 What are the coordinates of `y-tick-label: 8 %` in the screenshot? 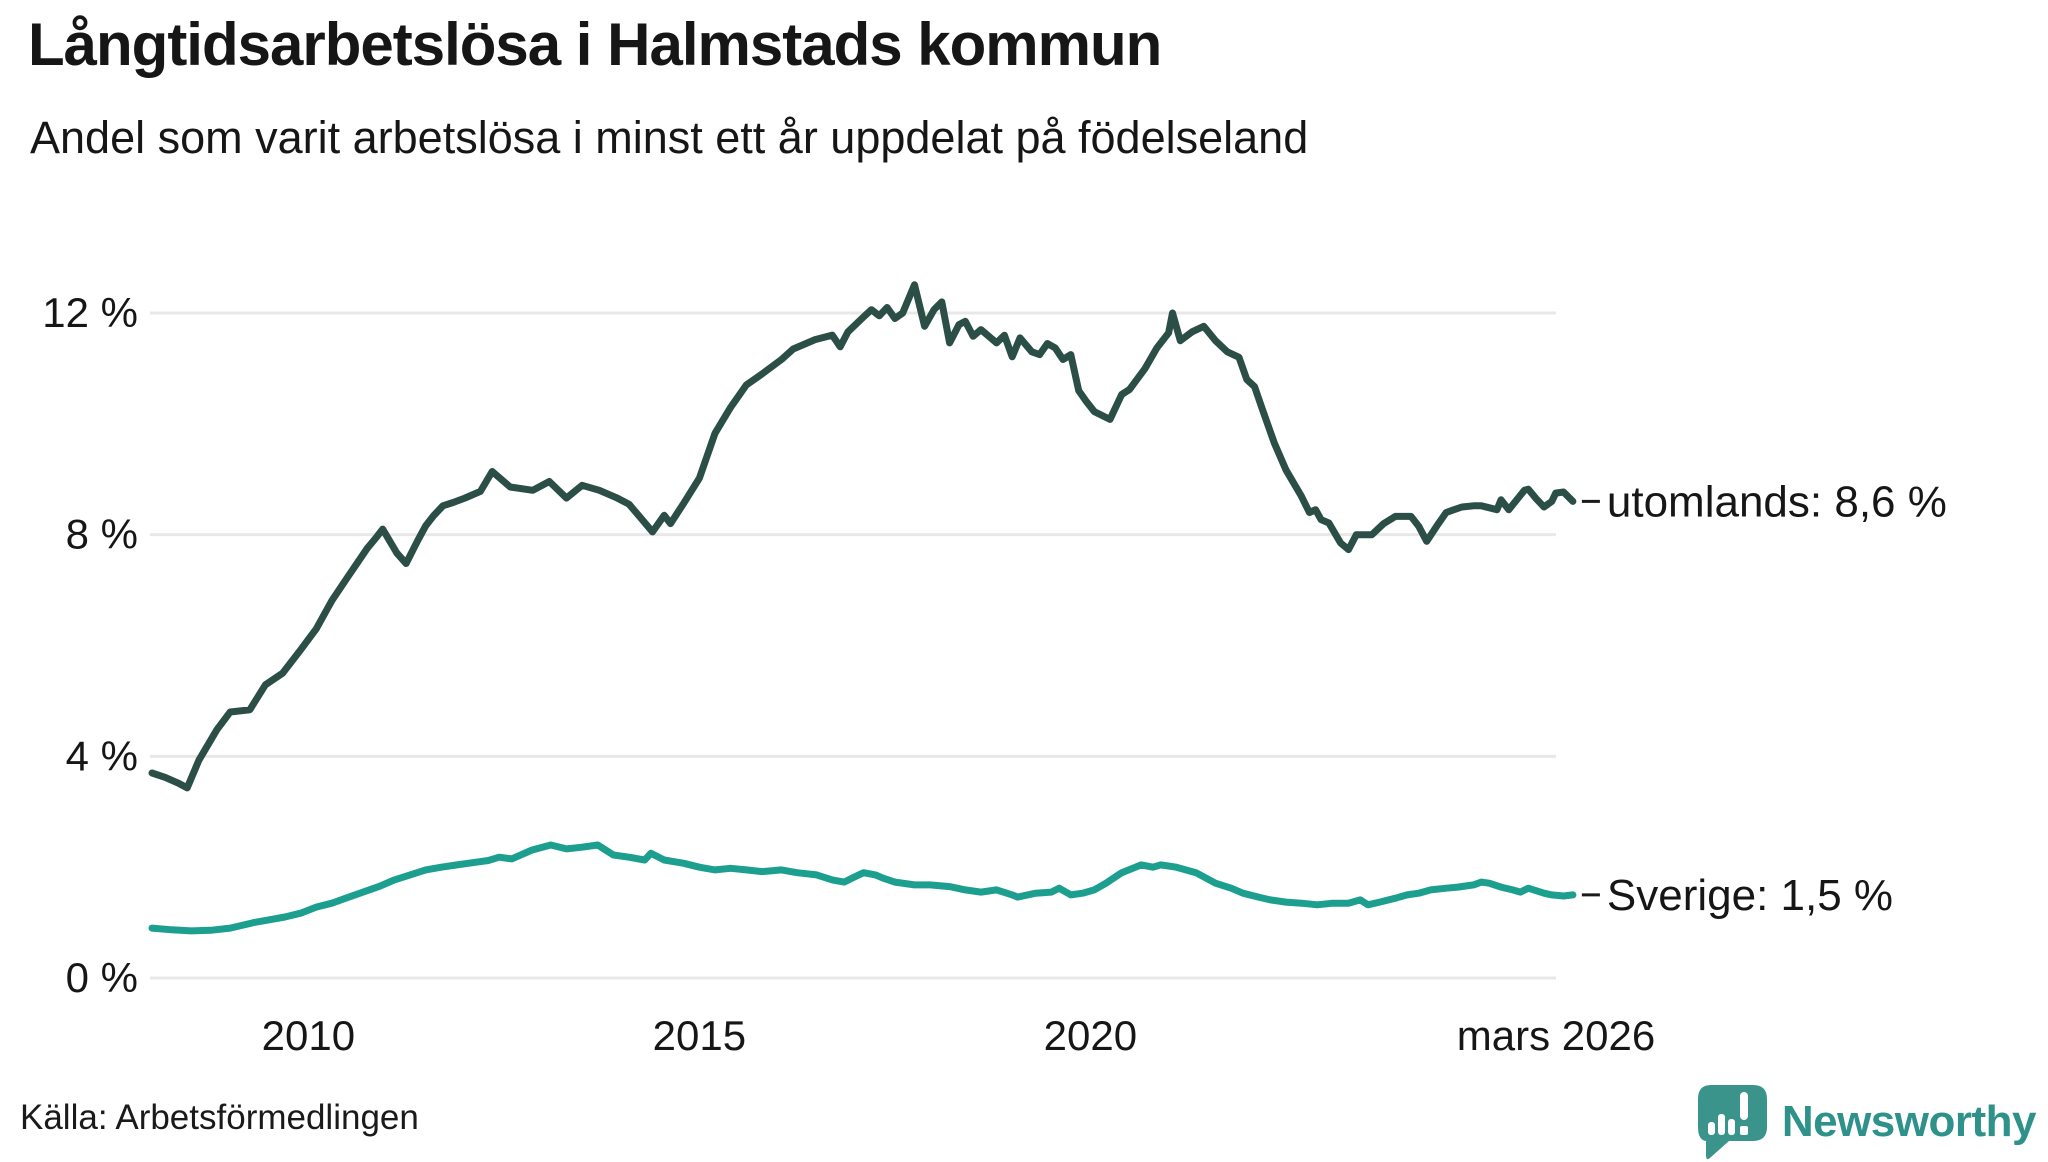 It's located at (102, 534).